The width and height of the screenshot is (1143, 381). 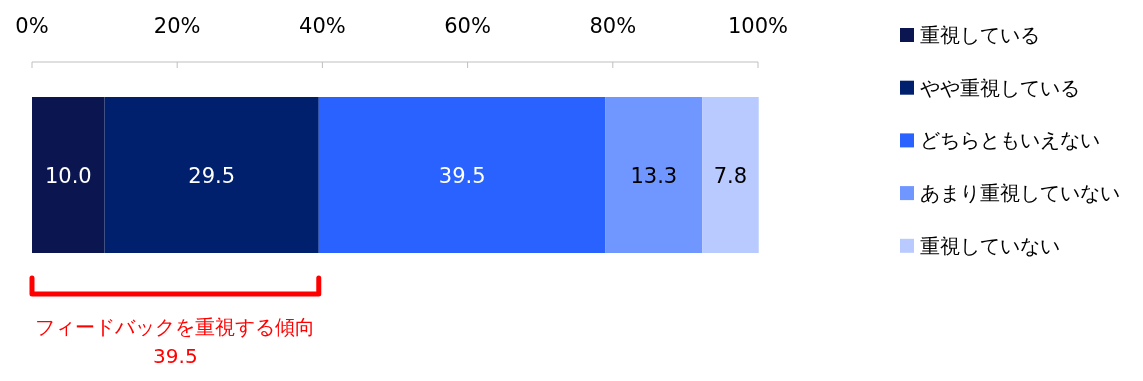 I want to click on legend-label: どちらともいえない, so click(x=1010, y=140).